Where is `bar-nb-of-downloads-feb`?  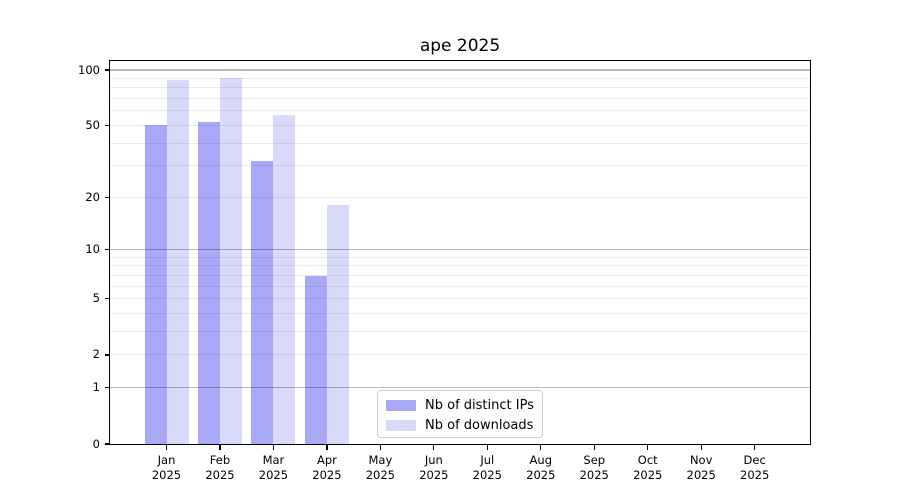 bar-nb-of-downloads-feb is located at coordinates (230, 260).